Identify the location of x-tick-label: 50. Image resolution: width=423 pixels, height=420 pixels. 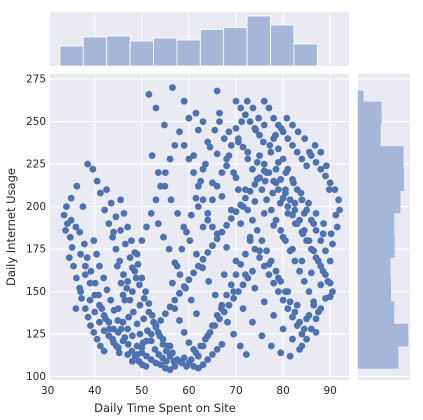
(141, 391).